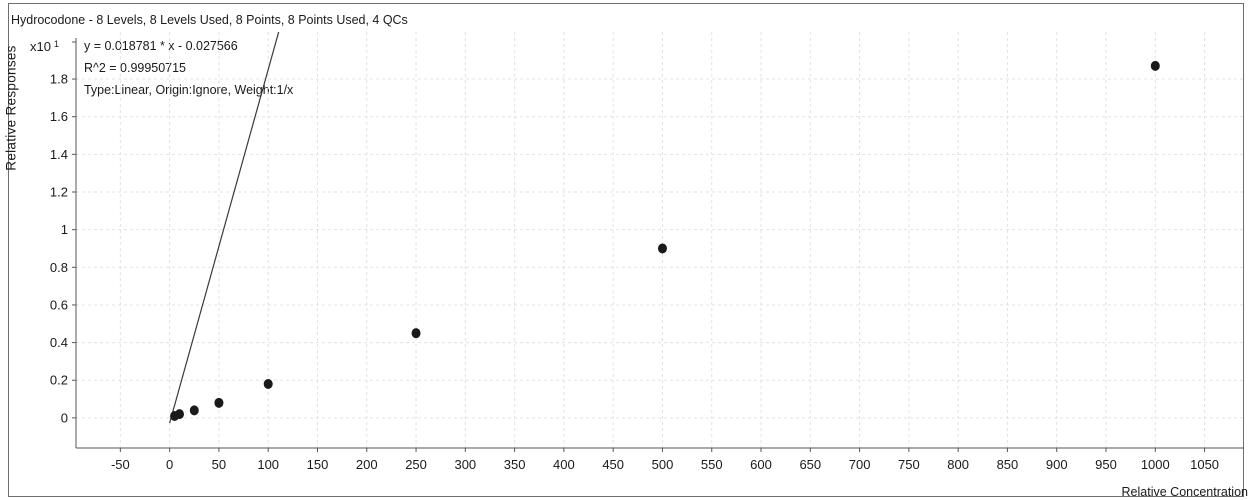 This screenshot has height=500, width=1248. Describe the element at coordinates (64, 417) in the screenshot. I see `y-tick-label: 0` at that location.